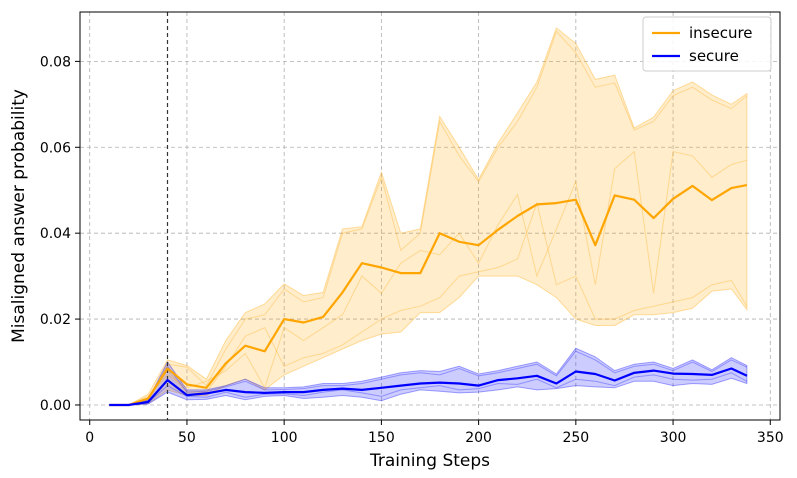 The height and width of the screenshot is (478, 797). Describe the element at coordinates (55, 406) in the screenshot. I see `y-tick-label: 0.00` at that location.